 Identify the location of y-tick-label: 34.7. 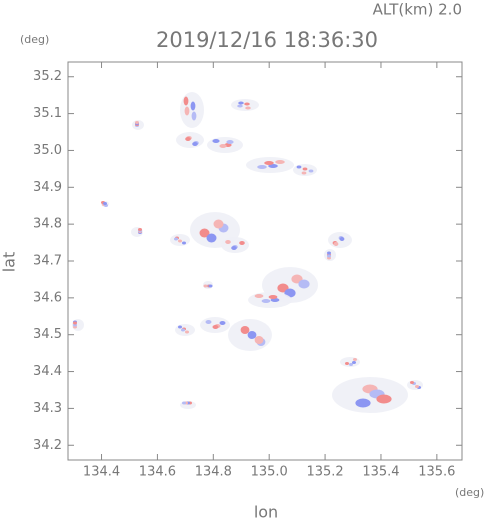
(47, 261).